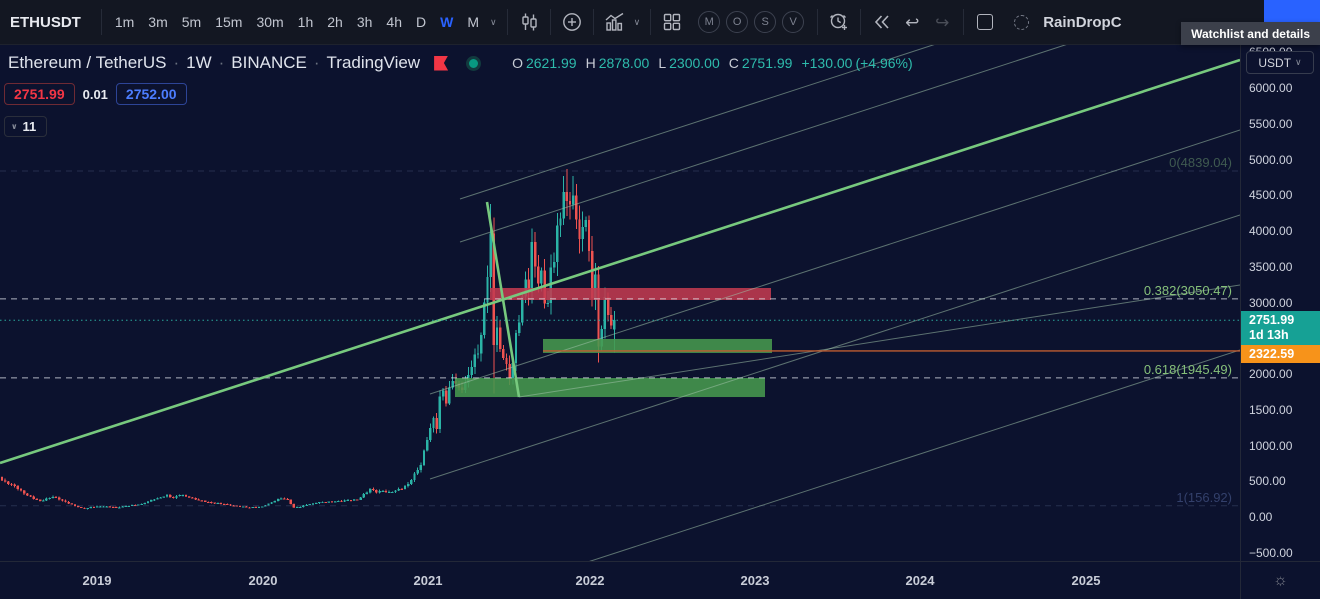 The image size is (1320, 599). I want to click on price-tick: 5000.00, so click(1271, 159).